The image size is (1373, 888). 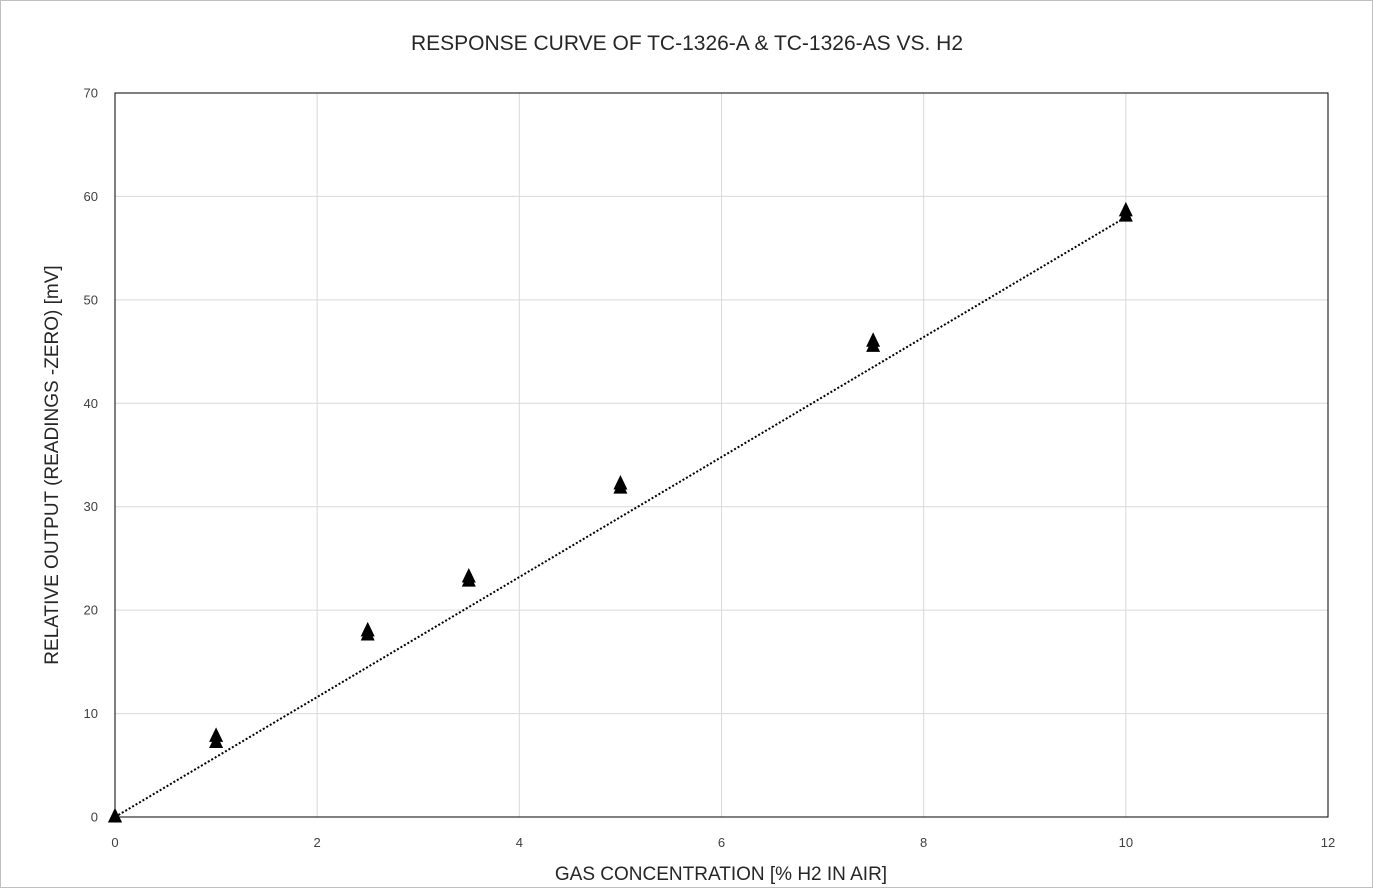 What do you see at coordinates (1328, 842) in the screenshot?
I see `x-tick-label: 12` at bounding box center [1328, 842].